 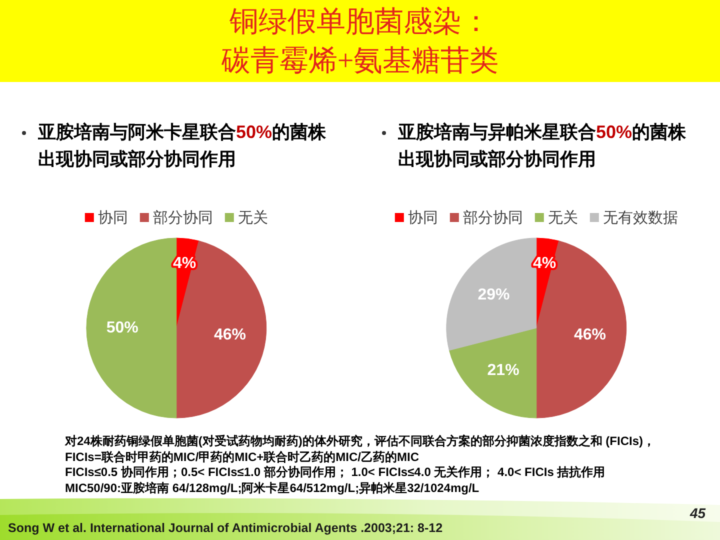 What do you see at coordinates (494, 295) in the screenshot?
I see `data-label: 29%` at bounding box center [494, 295].